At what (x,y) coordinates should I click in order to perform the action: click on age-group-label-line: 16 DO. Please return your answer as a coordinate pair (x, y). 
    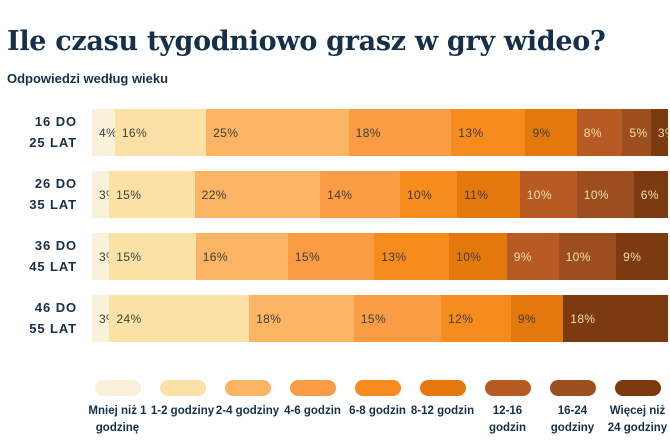
    Looking at the image, I should click on (55, 122).